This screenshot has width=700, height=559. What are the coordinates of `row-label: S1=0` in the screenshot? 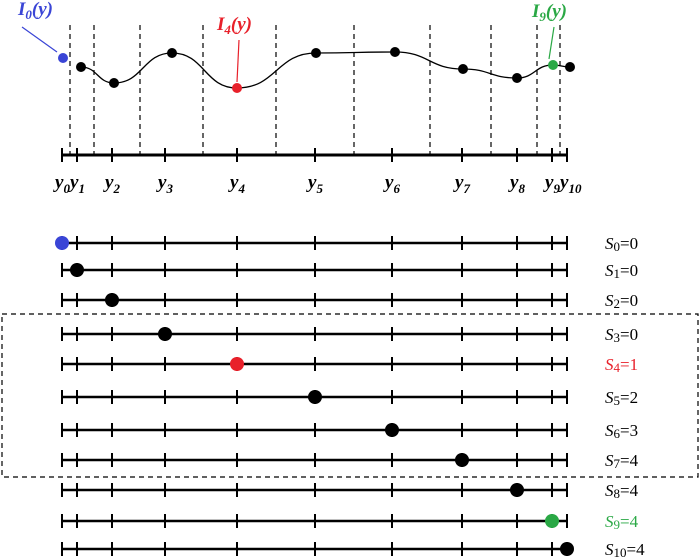 It's located at (621, 271).